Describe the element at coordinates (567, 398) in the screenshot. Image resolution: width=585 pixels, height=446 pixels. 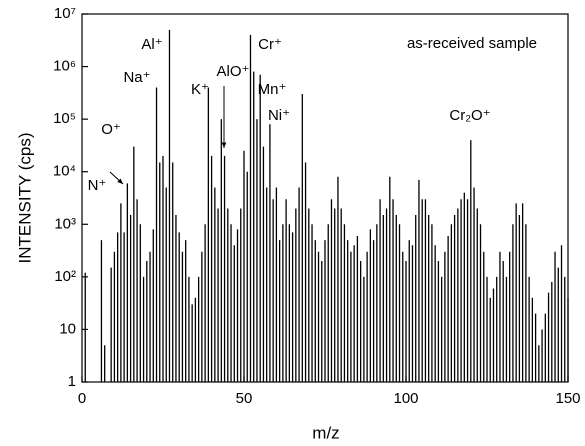
I see `x-tick-label: 150` at that location.